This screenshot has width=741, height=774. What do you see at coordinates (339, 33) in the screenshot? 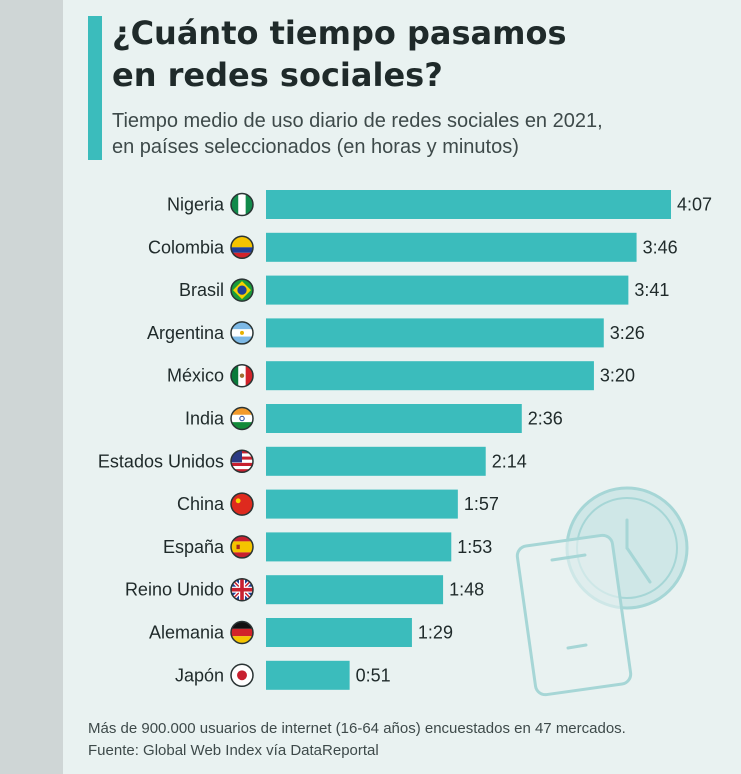
I see `chart-title: ¿Cuánto tiempo pasamos` at bounding box center [339, 33].